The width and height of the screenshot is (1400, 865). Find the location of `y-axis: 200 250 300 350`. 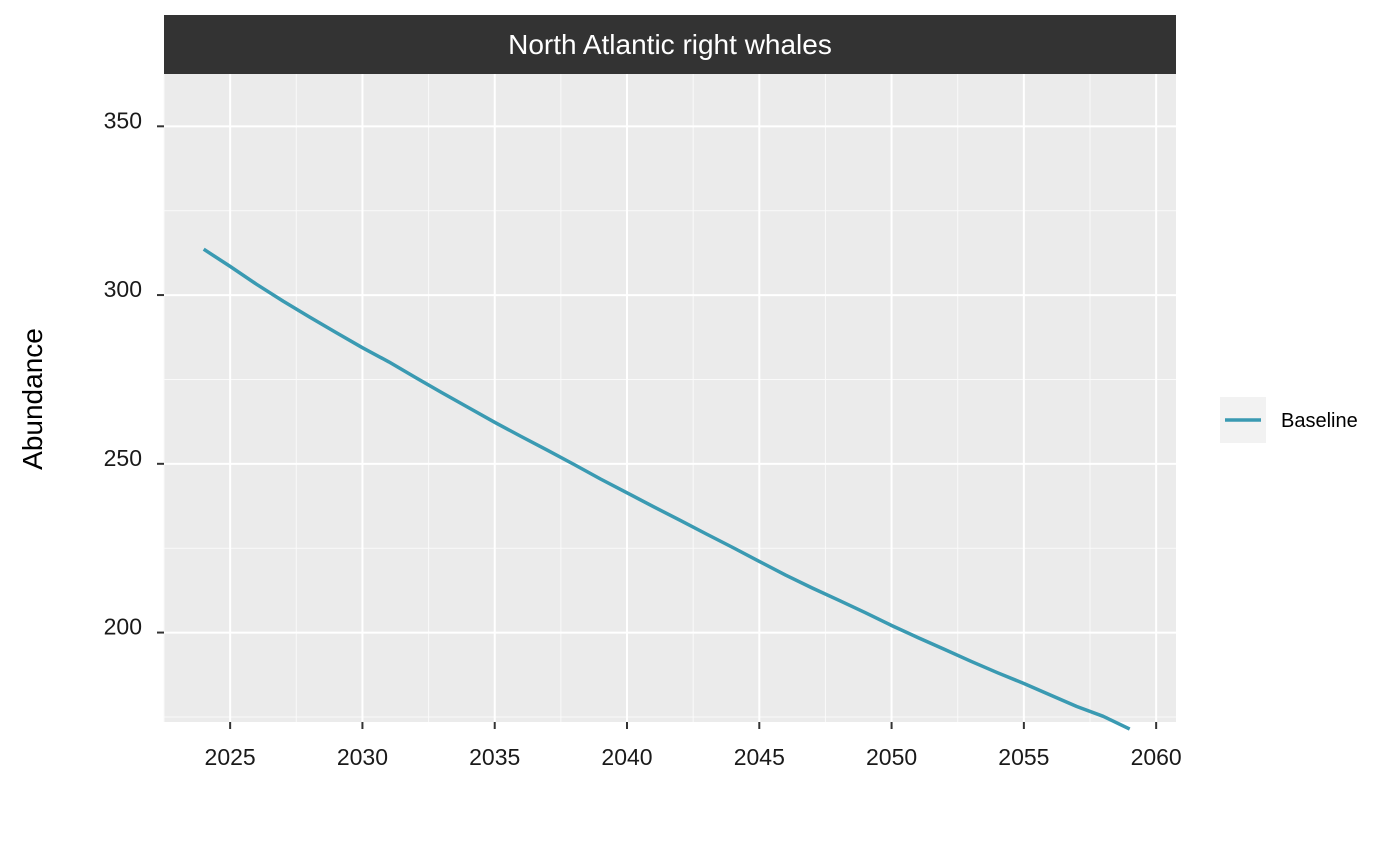

y-axis: 200 250 300 350 is located at coordinates (134, 373).